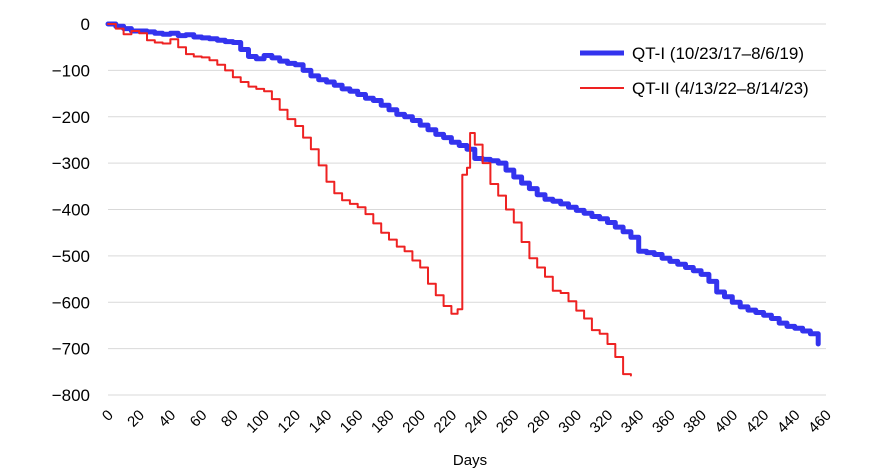 The image size is (880, 476). What do you see at coordinates (230, 419) in the screenshot?
I see `x-tick-label: 80` at bounding box center [230, 419].